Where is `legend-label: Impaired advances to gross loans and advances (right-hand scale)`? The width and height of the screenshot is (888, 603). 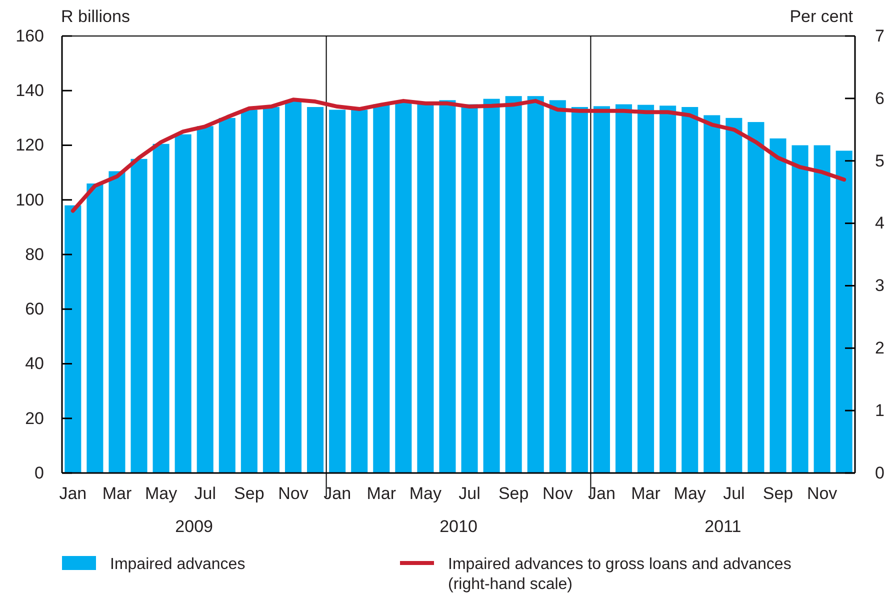 legend-label: Impaired advances to gross loans and advances (right-hand scale) is located at coordinates (620, 574).